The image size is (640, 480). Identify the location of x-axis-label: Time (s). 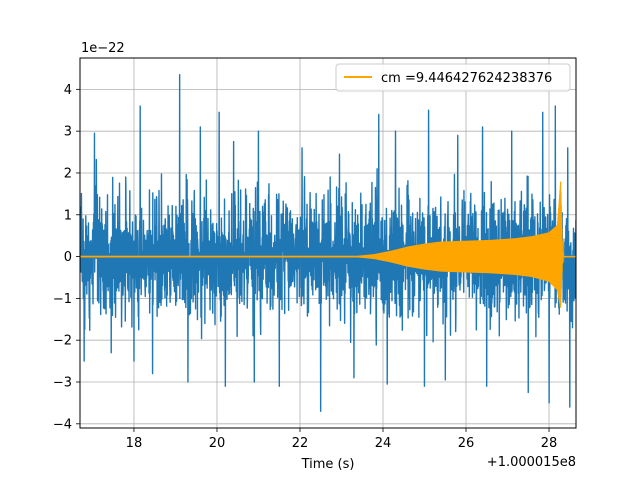
(328, 464).